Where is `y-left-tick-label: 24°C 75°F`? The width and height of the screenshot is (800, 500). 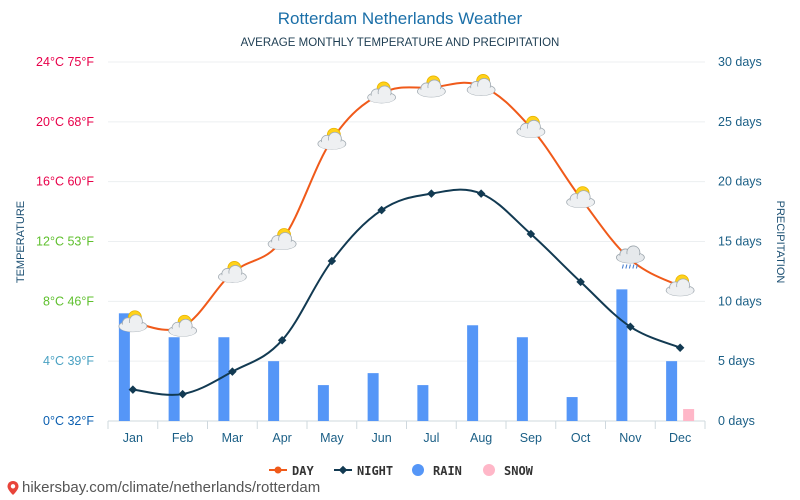 y-left-tick-label: 24°C 75°F is located at coordinates (65, 62).